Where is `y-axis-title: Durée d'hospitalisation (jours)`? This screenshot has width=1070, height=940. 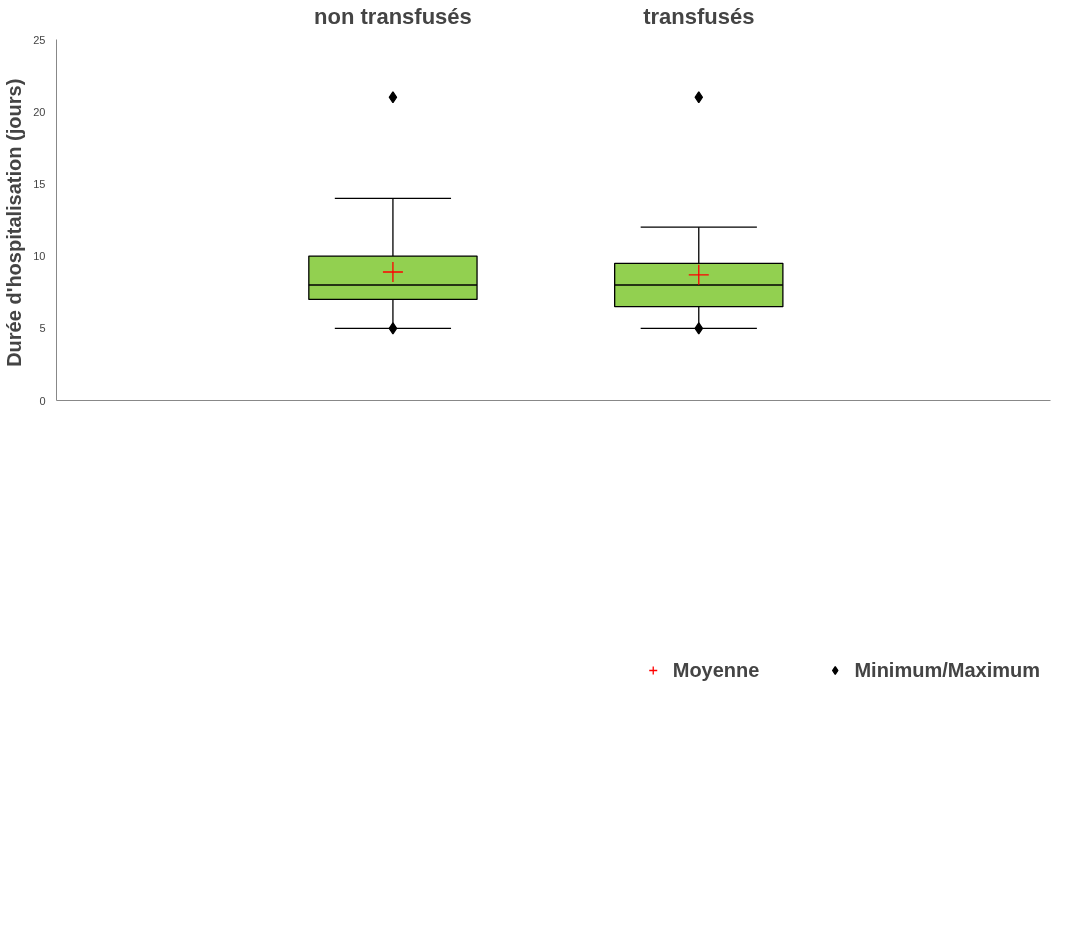
y-axis-title: Durée d'hospitalisation (jours) is located at coordinates (14, 222).